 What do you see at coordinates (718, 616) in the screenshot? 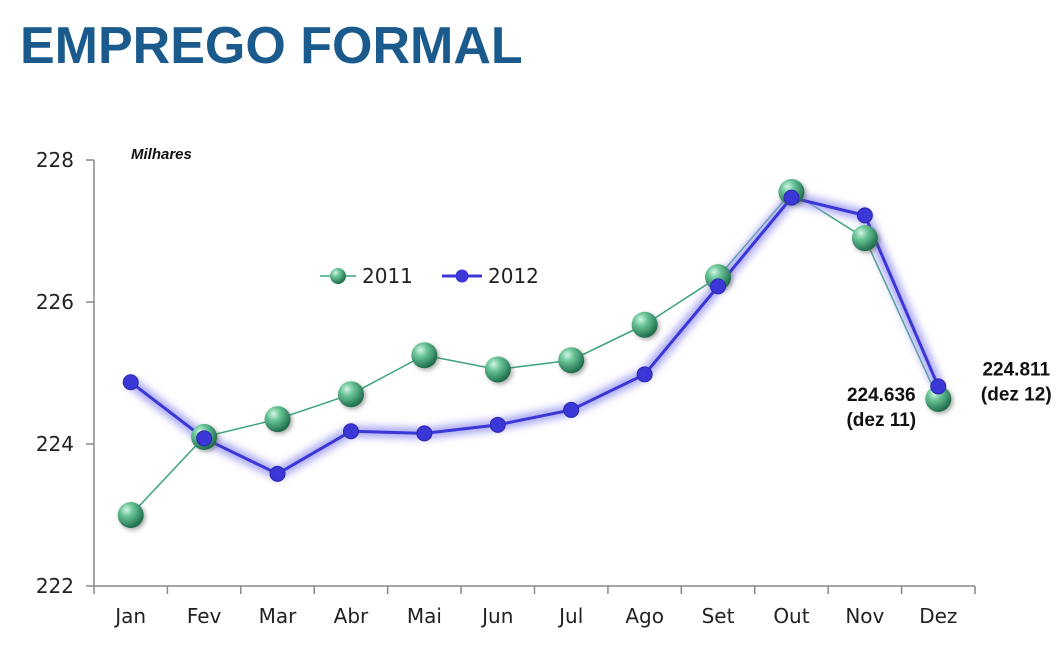
I see `x-tick-label: Set` at bounding box center [718, 616].